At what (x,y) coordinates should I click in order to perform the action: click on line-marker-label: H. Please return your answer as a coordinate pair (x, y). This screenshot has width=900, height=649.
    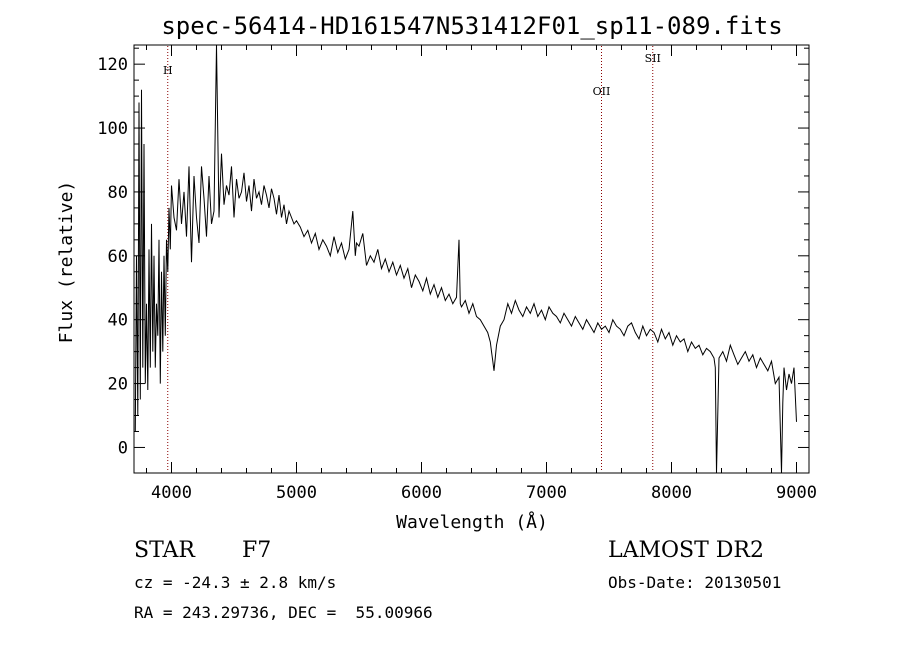
    Looking at the image, I should click on (168, 70).